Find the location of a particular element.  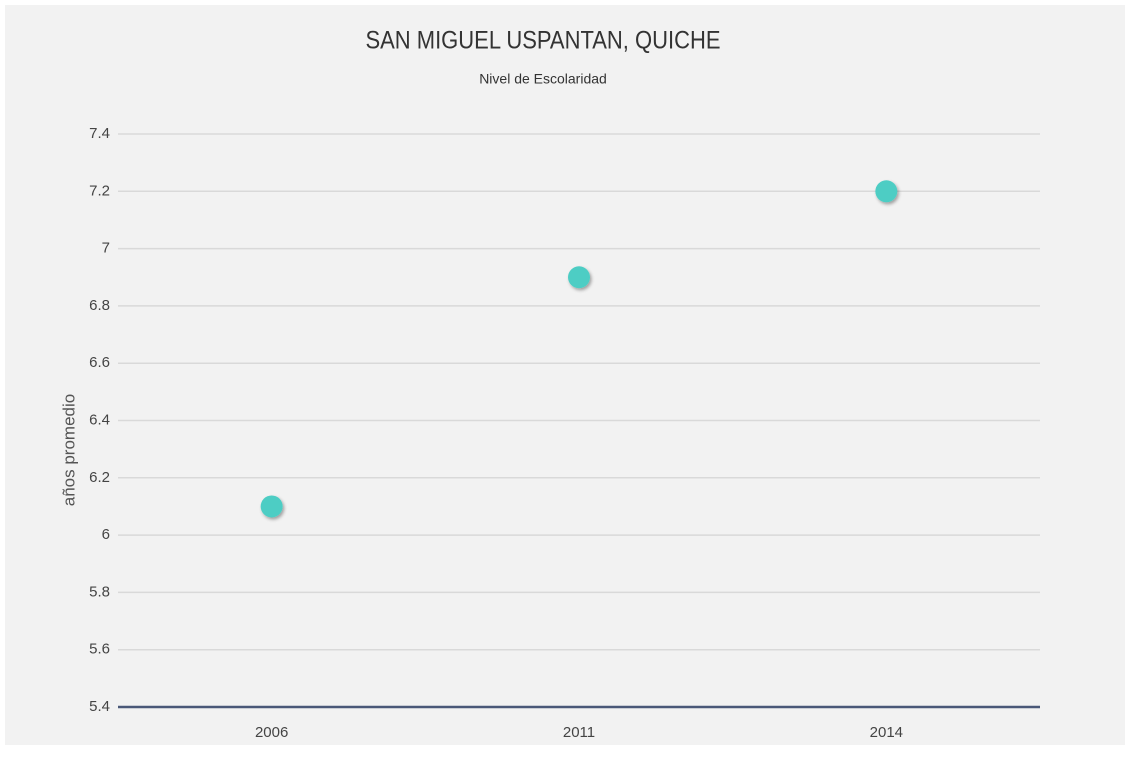

y-tick-label: 6.2 is located at coordinates (99, 477).